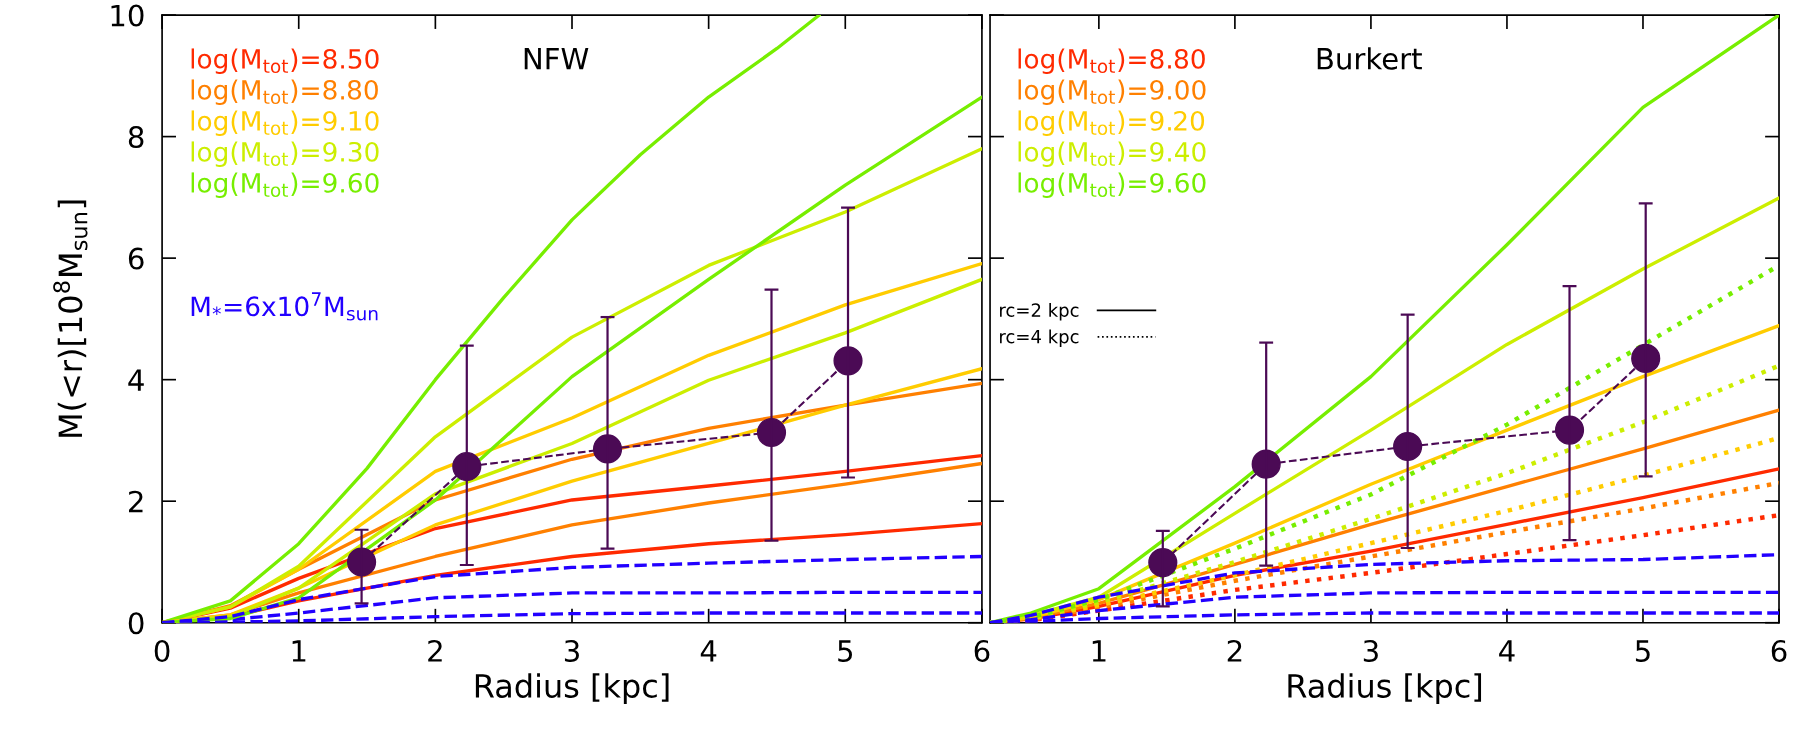  I want to click on annotation: rc=2 kpc, so click(1039, 311).